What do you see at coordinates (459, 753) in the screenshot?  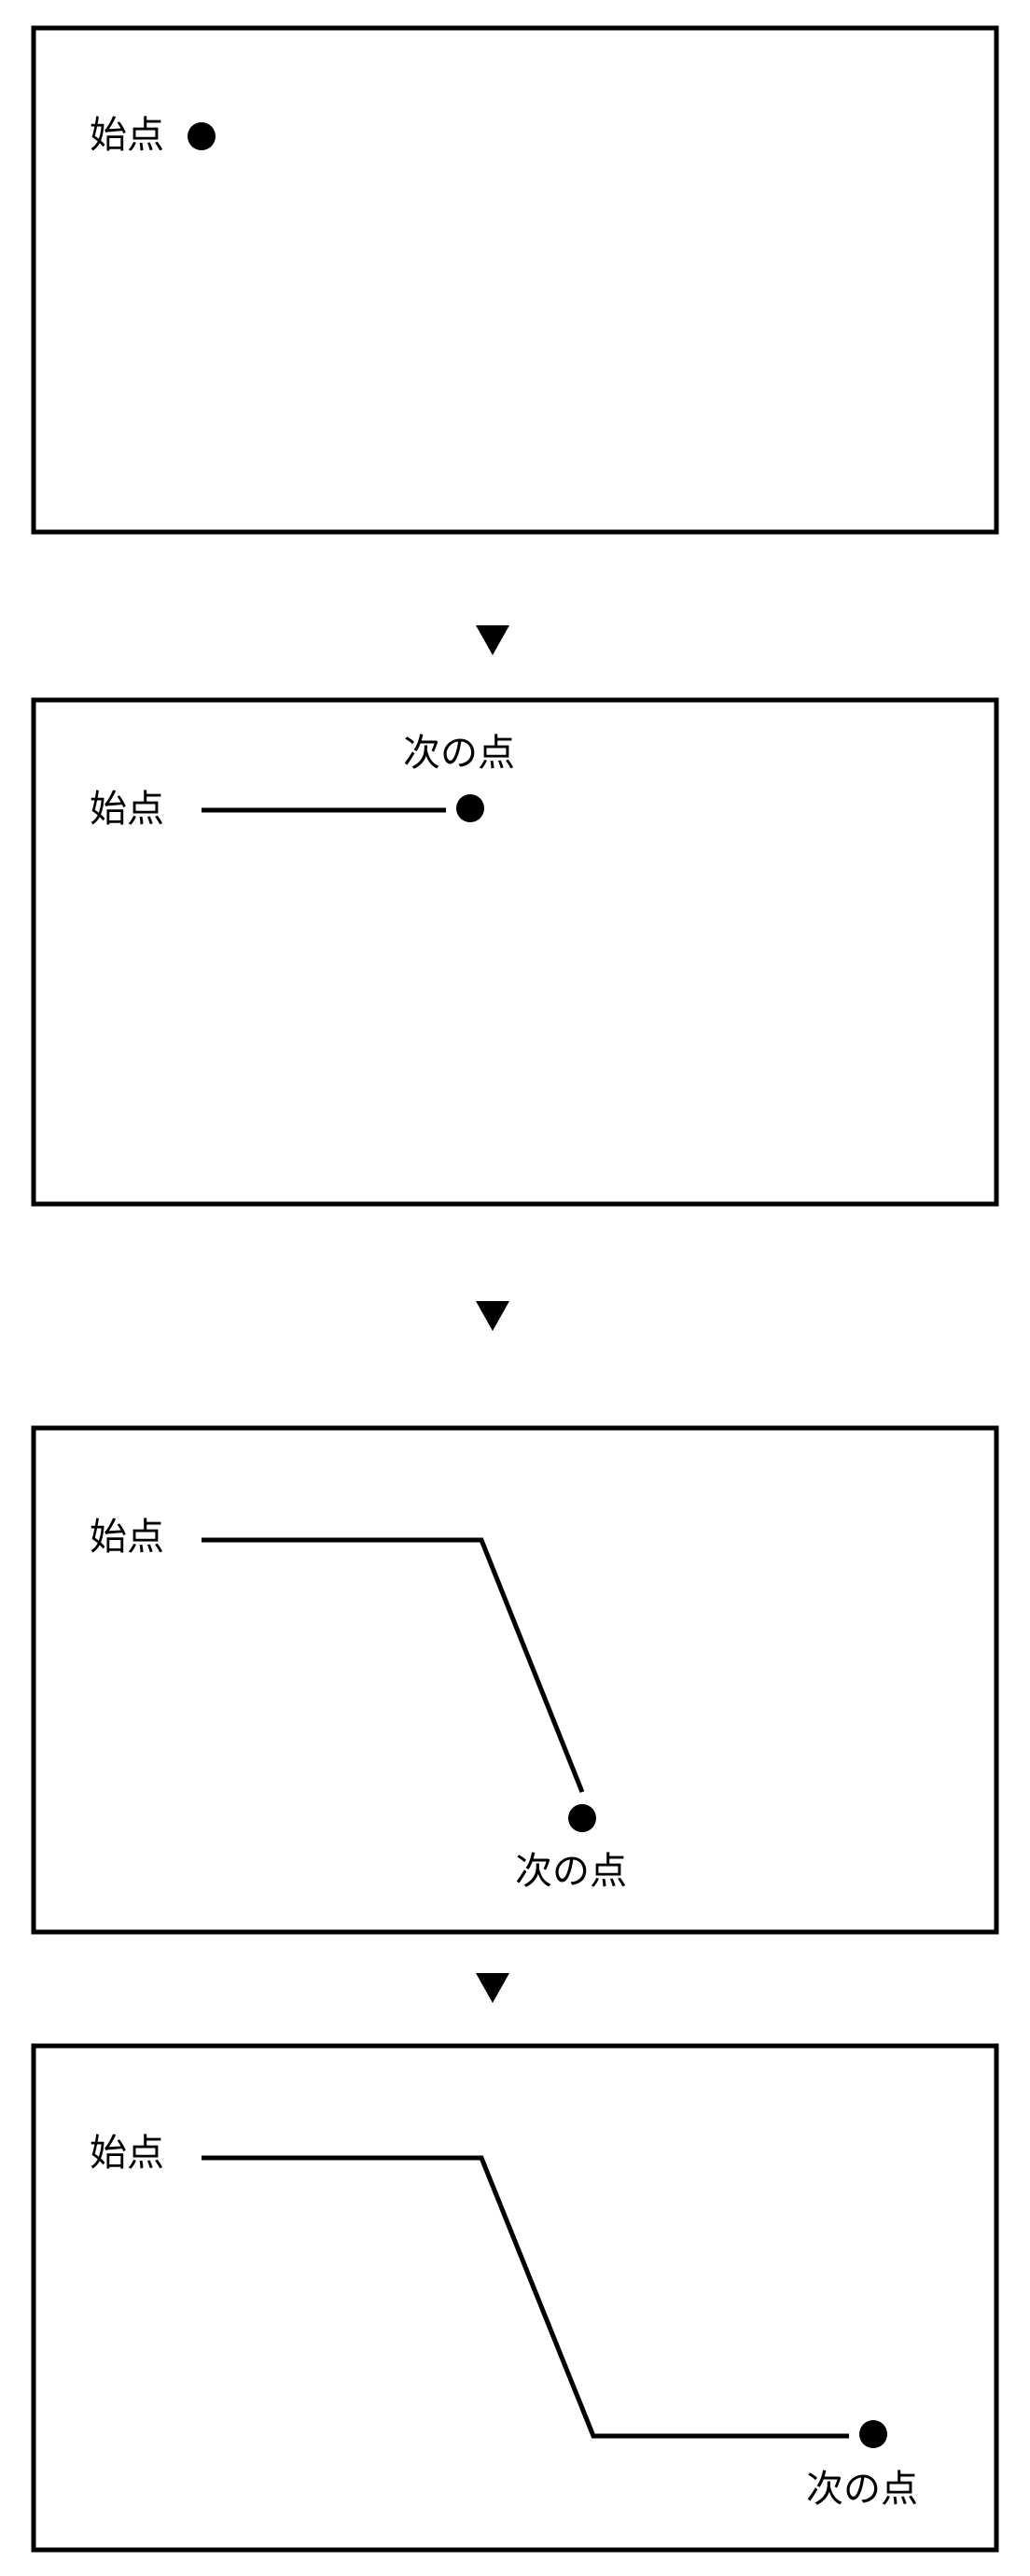 I see `panel-2-next-label: 次の点` at bounding box center [459, 753].